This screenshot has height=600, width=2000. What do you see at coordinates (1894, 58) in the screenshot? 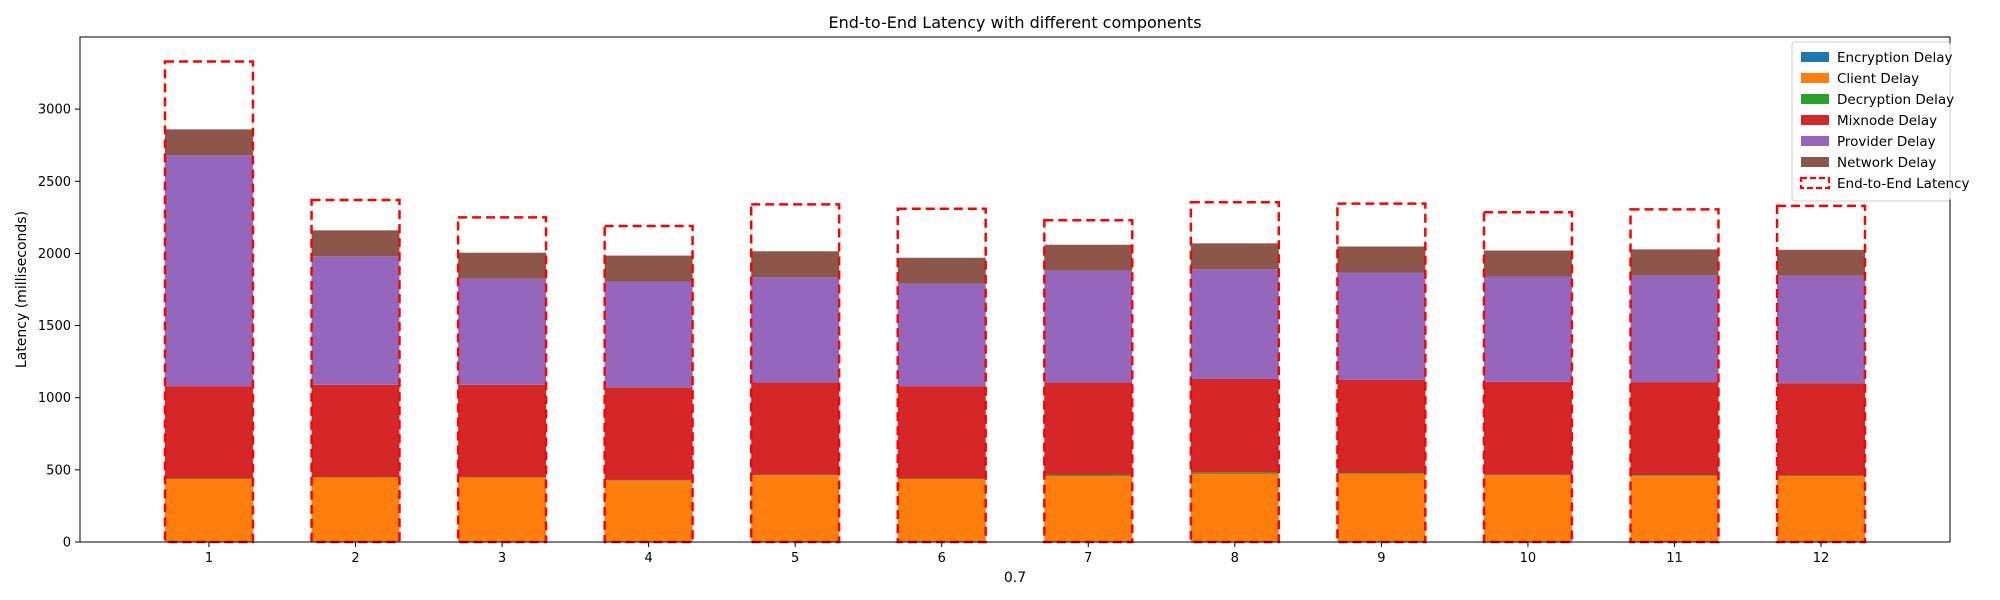
I see `legend-label-encryption-delay: Encryption Delay` at bounding box center [1894, 58].